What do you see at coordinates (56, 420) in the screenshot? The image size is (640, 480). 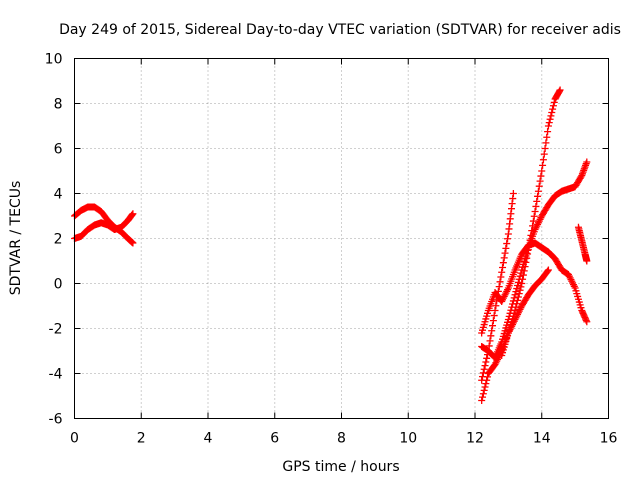 I see `y-tick-label: -6` at bounding box center [56, 420].